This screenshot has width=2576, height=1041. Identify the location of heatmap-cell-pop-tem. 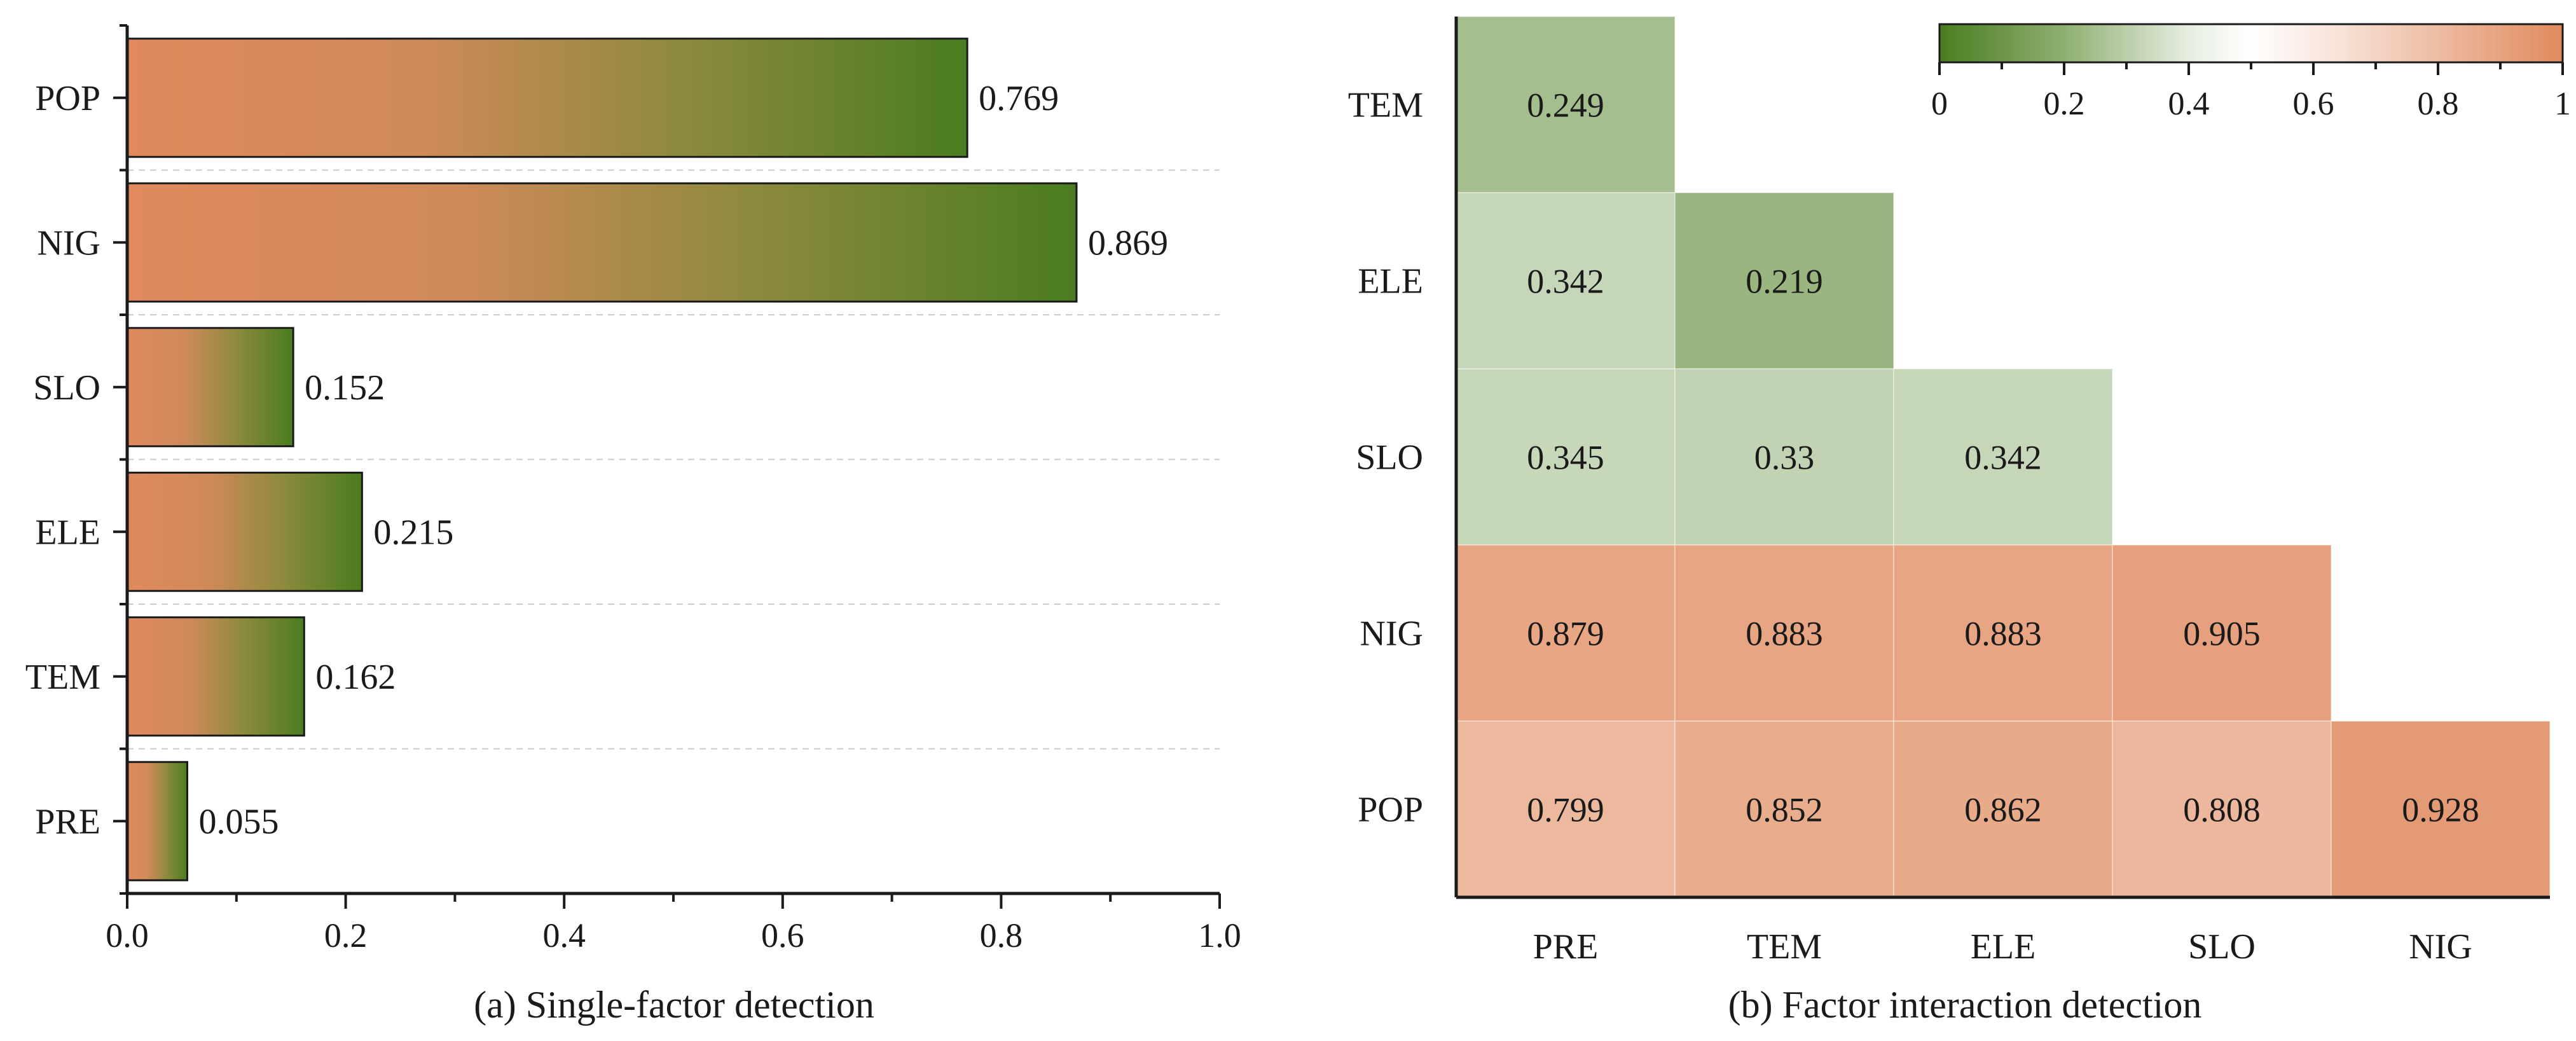
(1784, 809).